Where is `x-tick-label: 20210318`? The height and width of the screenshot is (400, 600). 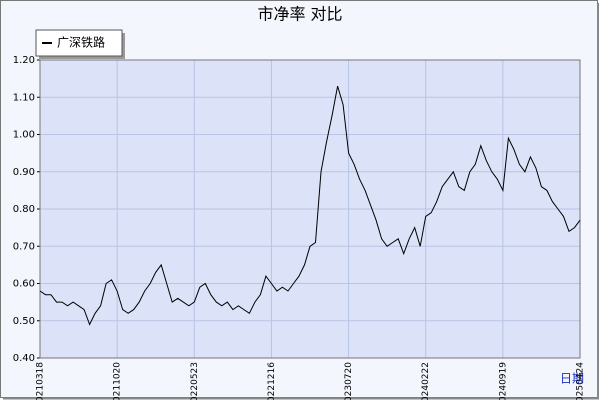 x-tick-label: 20210318 is located at coordinates (41, 381).